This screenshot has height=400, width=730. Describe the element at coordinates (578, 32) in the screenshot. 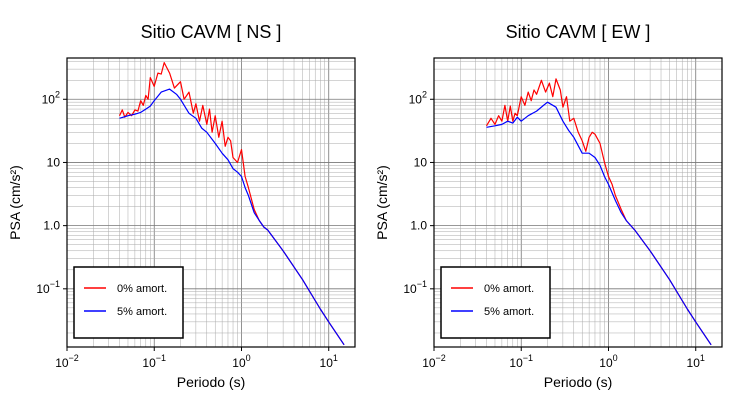

I see `chart-title: Sitio CAVM [ EW ]` at that location.